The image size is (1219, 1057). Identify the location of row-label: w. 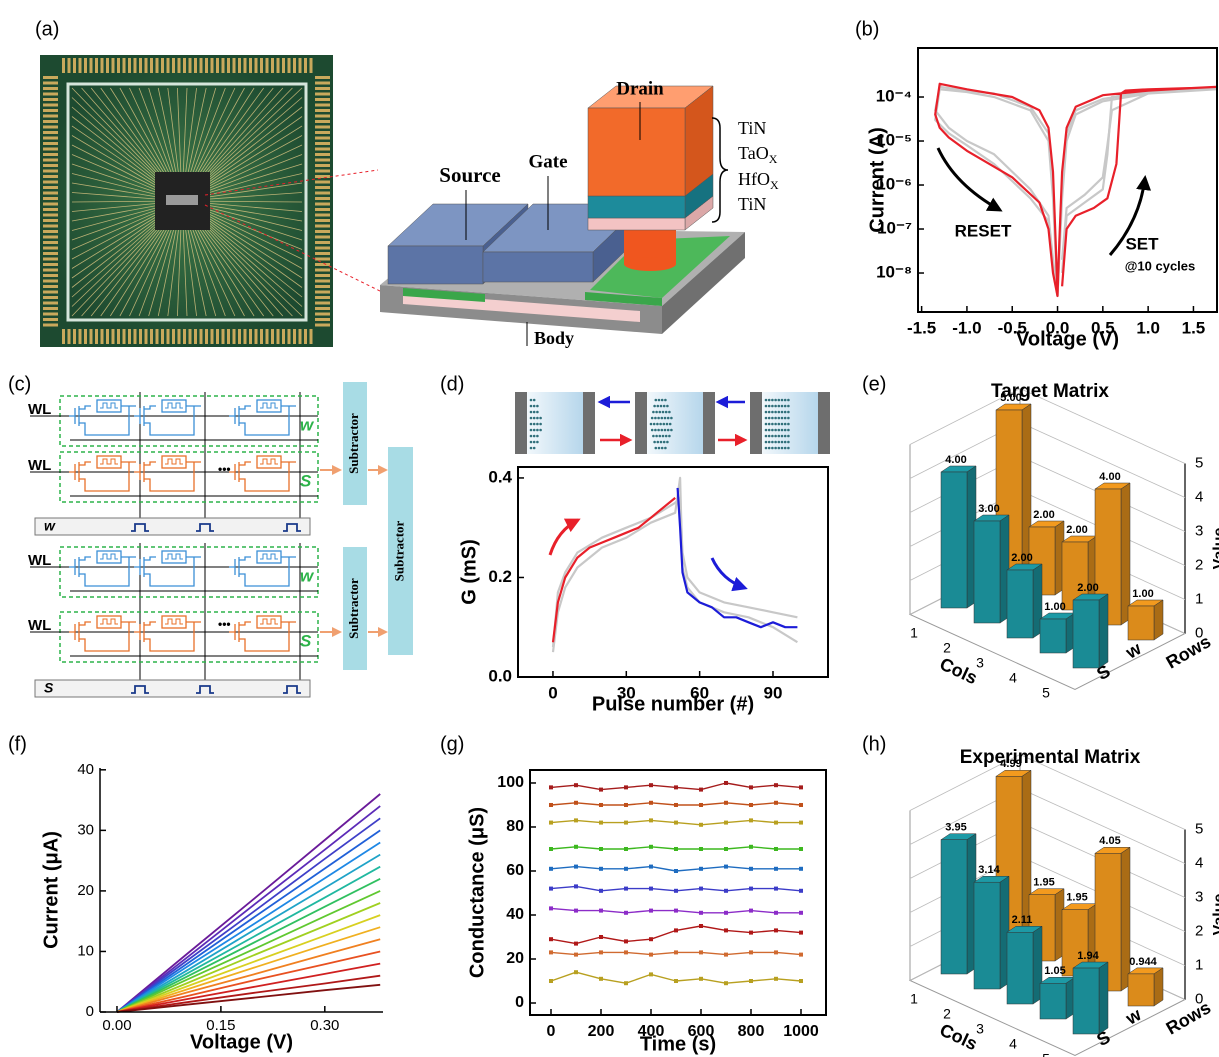
(1134, 1016).